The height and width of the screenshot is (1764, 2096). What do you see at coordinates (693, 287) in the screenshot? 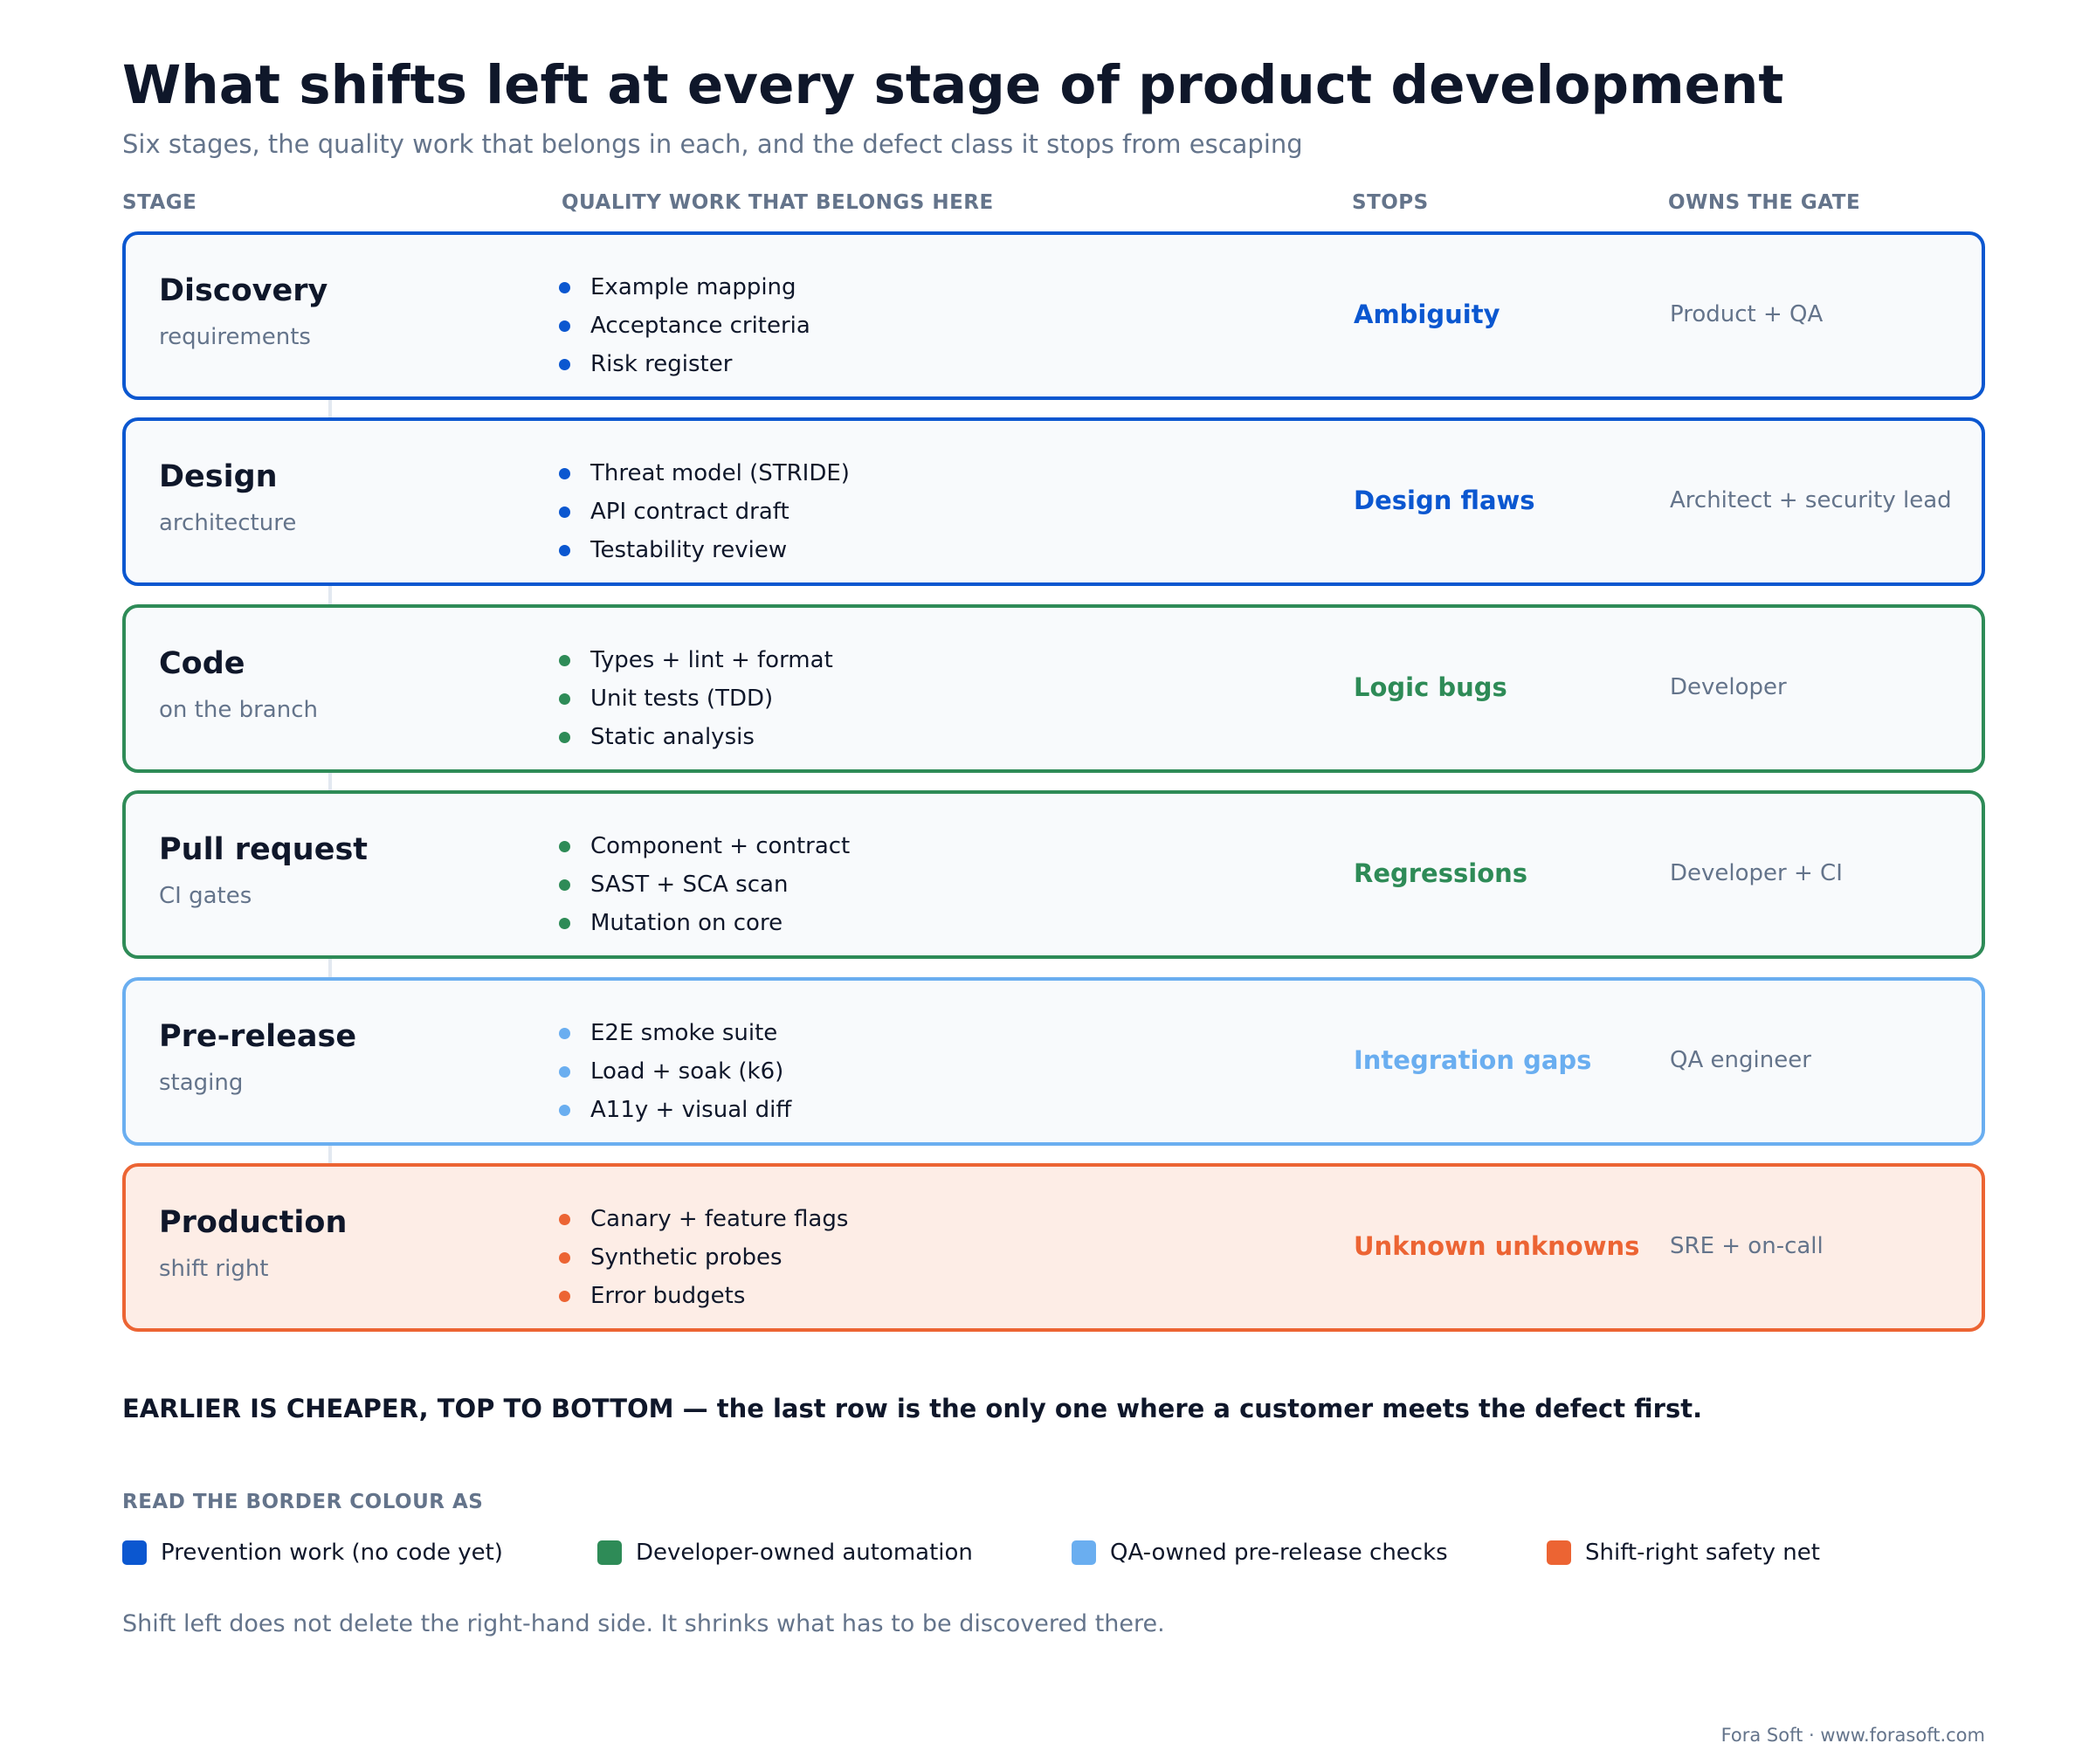
I see `quality-work-text: Example mapping` at bounding box center [693, 287].